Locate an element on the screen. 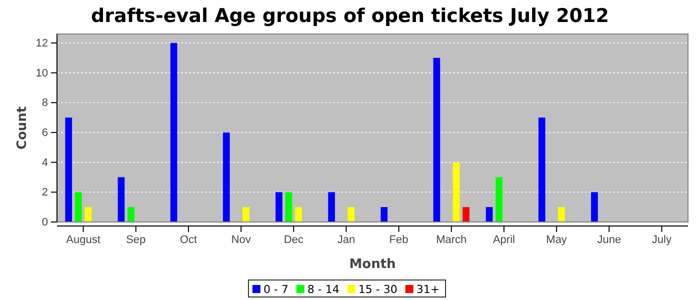 The image size is (700, 300). y-tick-label: 0 is located at coordinates (45, 222).